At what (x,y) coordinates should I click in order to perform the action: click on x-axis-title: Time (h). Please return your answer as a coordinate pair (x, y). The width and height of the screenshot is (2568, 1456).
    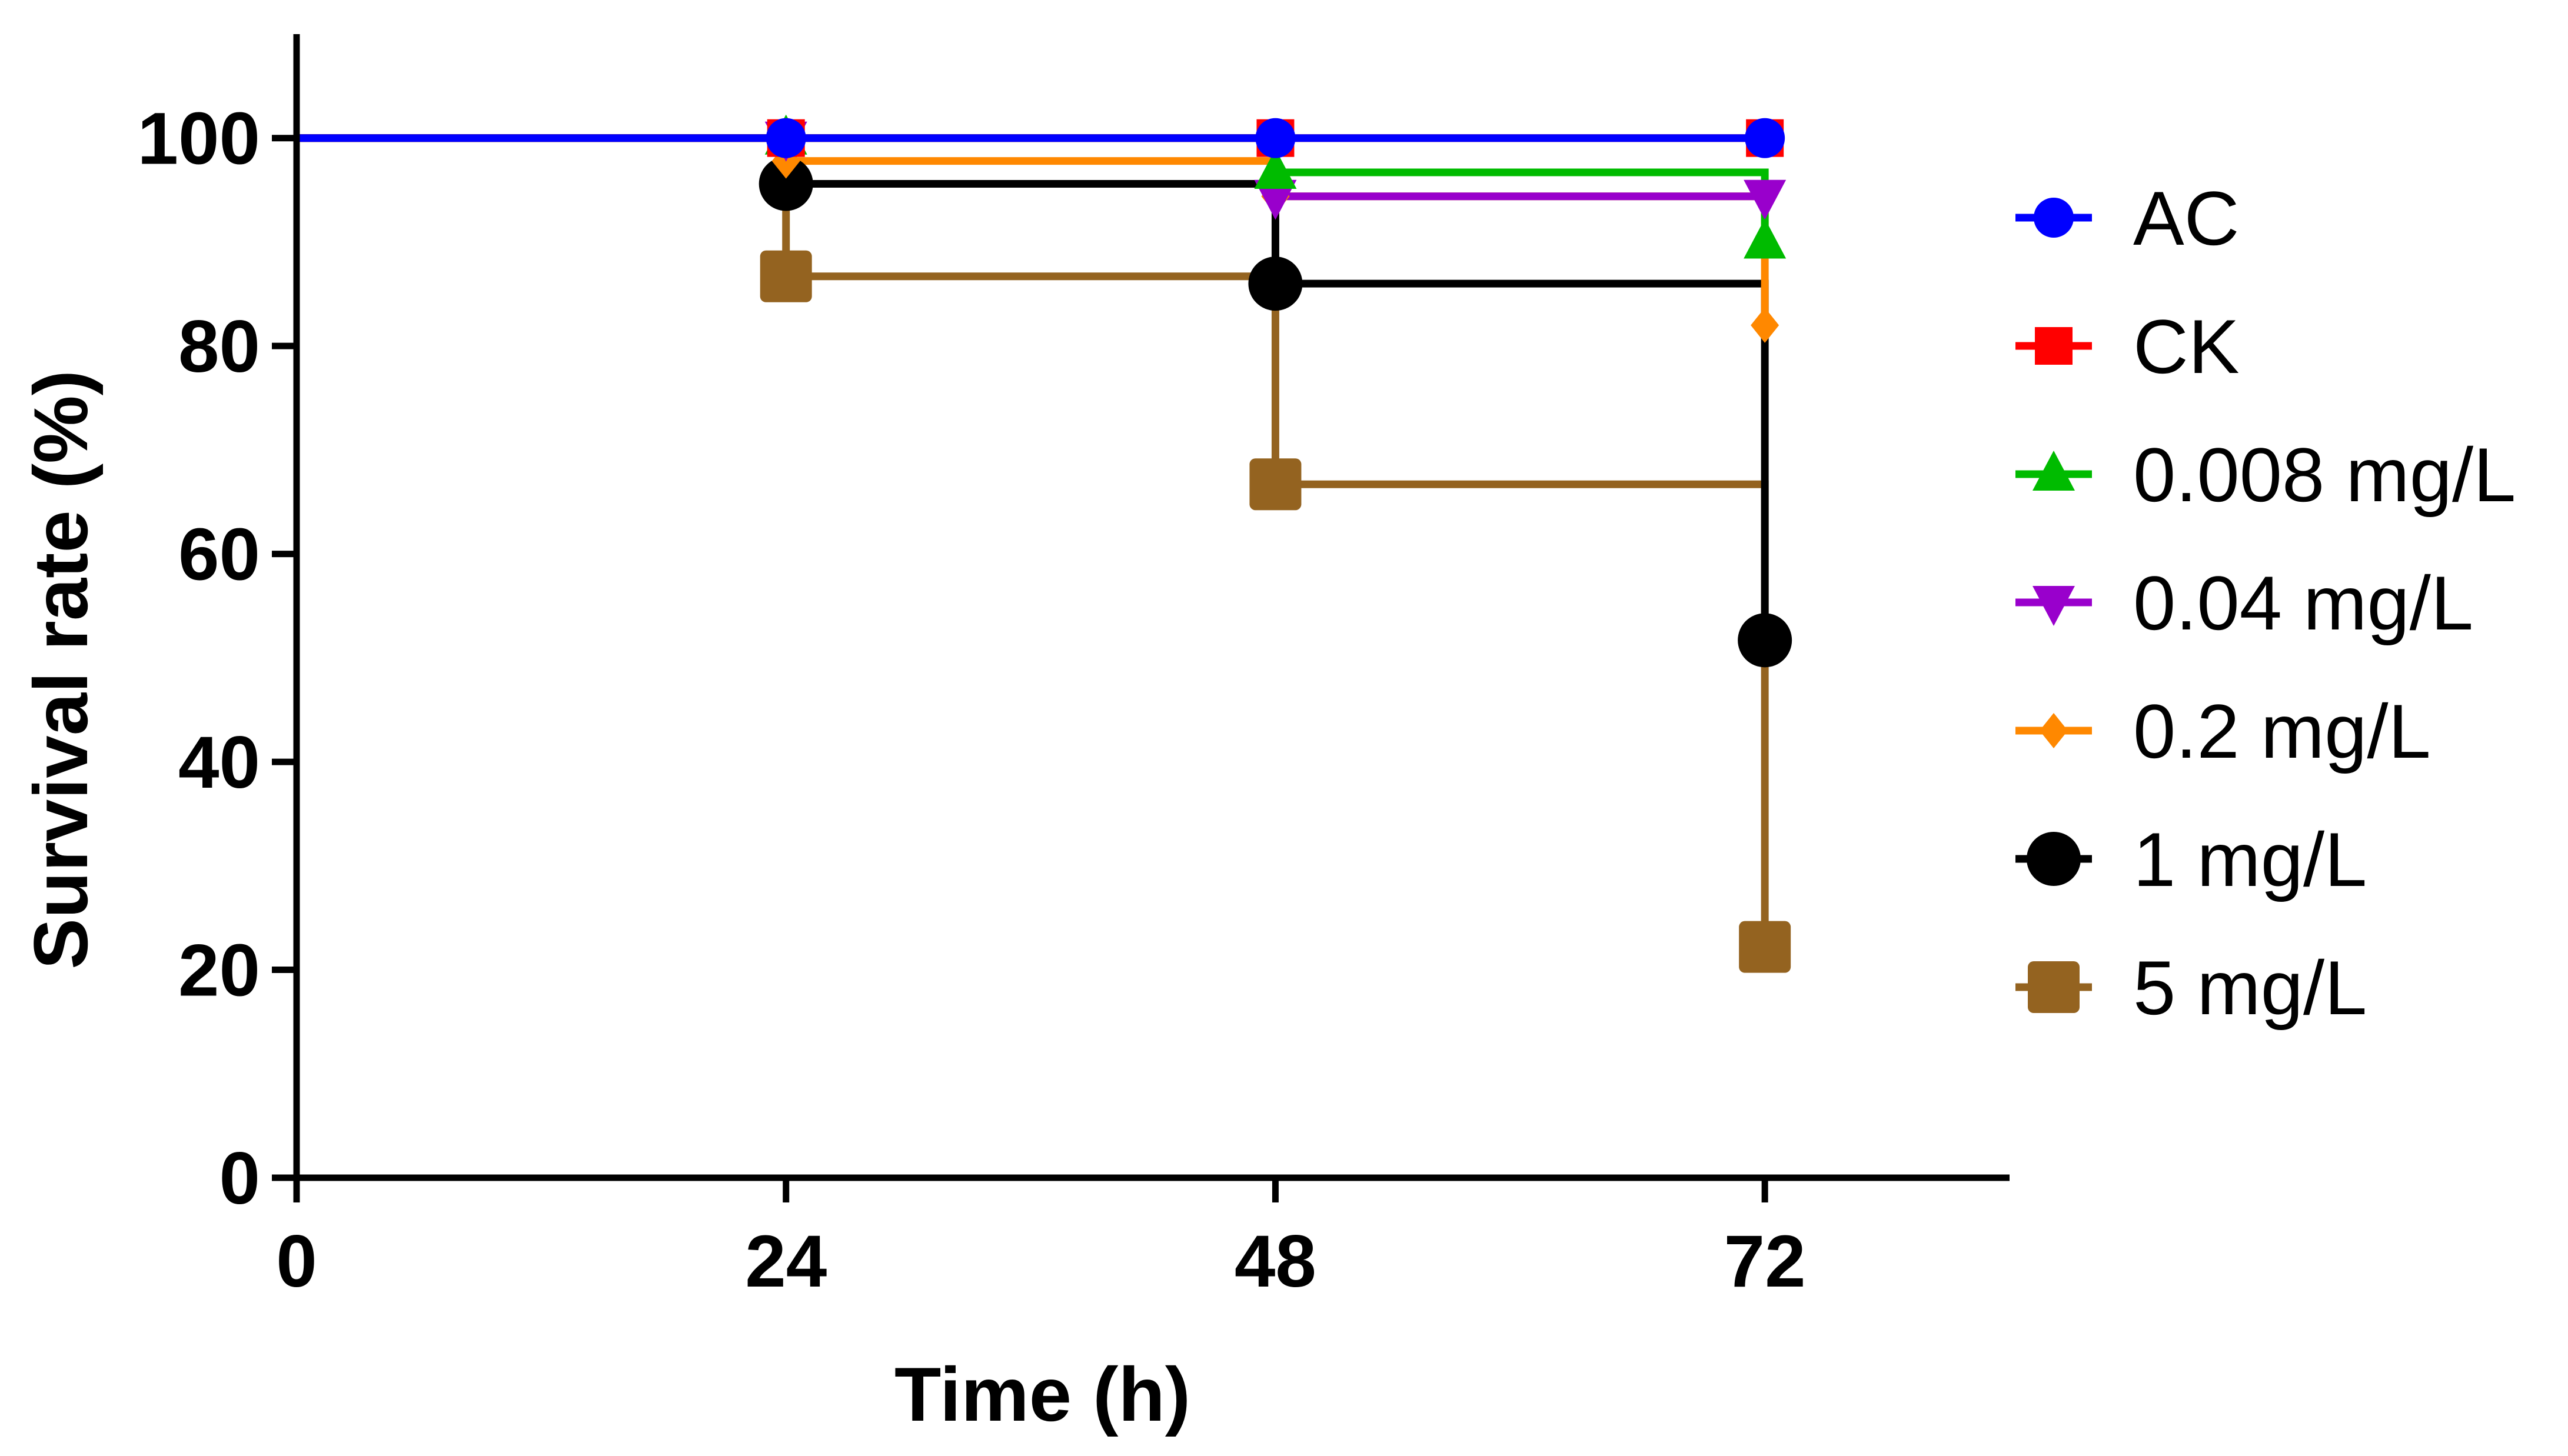
    Looking at the image, I should click on (1042, 1394).